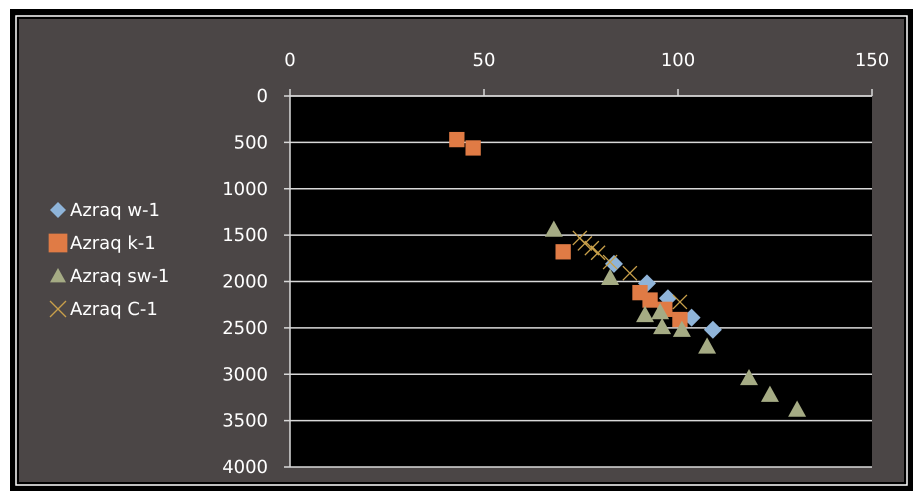 The height and width of the screenshot is (493, 915). Describe the element at coordinates (245, 467) in the screenshot. I see `y-tick-label: 4000` at that location.